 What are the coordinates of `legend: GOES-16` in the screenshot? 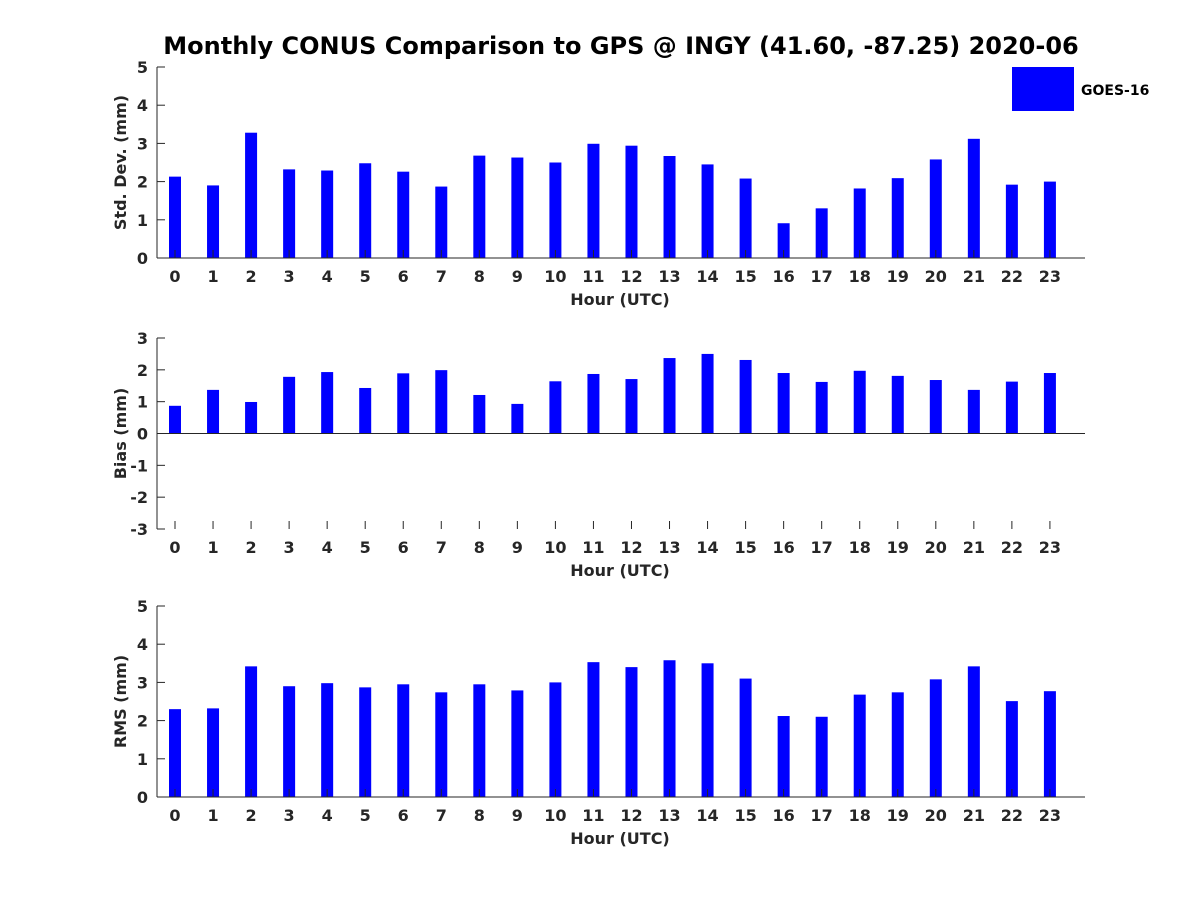 It's located at (1080, 89).